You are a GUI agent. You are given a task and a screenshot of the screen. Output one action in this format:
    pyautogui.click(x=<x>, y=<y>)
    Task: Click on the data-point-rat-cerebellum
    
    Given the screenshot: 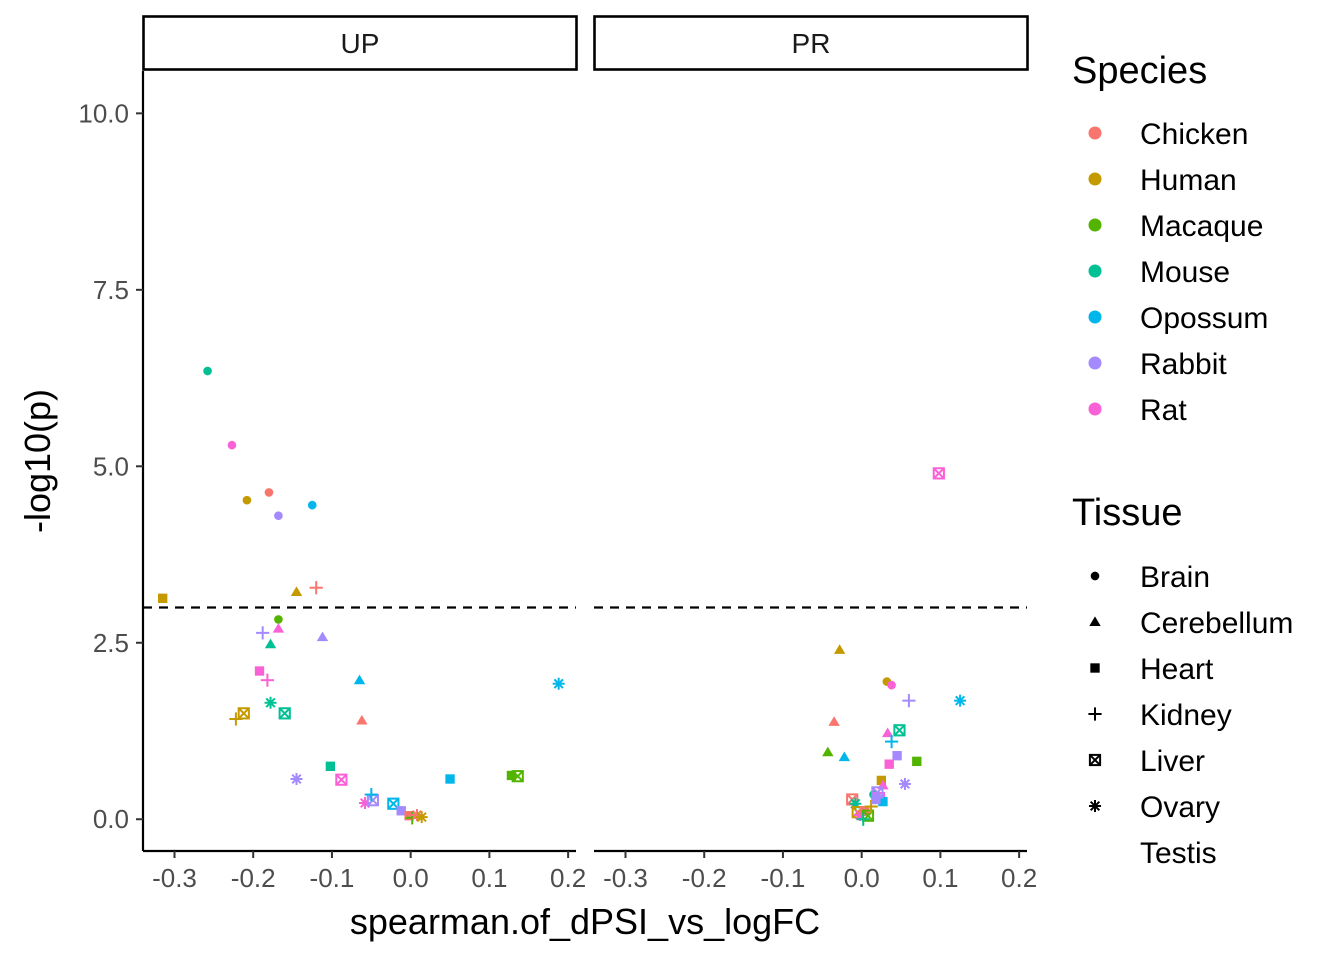 What is the action you would take?
    pyautogui.click(x=278, y=628)
    